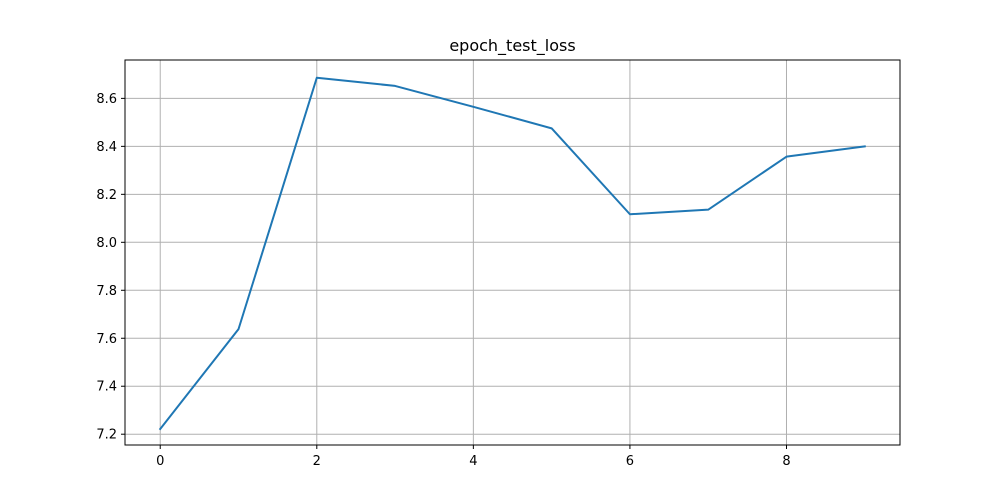 The height and width of the screenshot is (500, 1000). I want to click on x-tick-label: 2, so click(317, 461).